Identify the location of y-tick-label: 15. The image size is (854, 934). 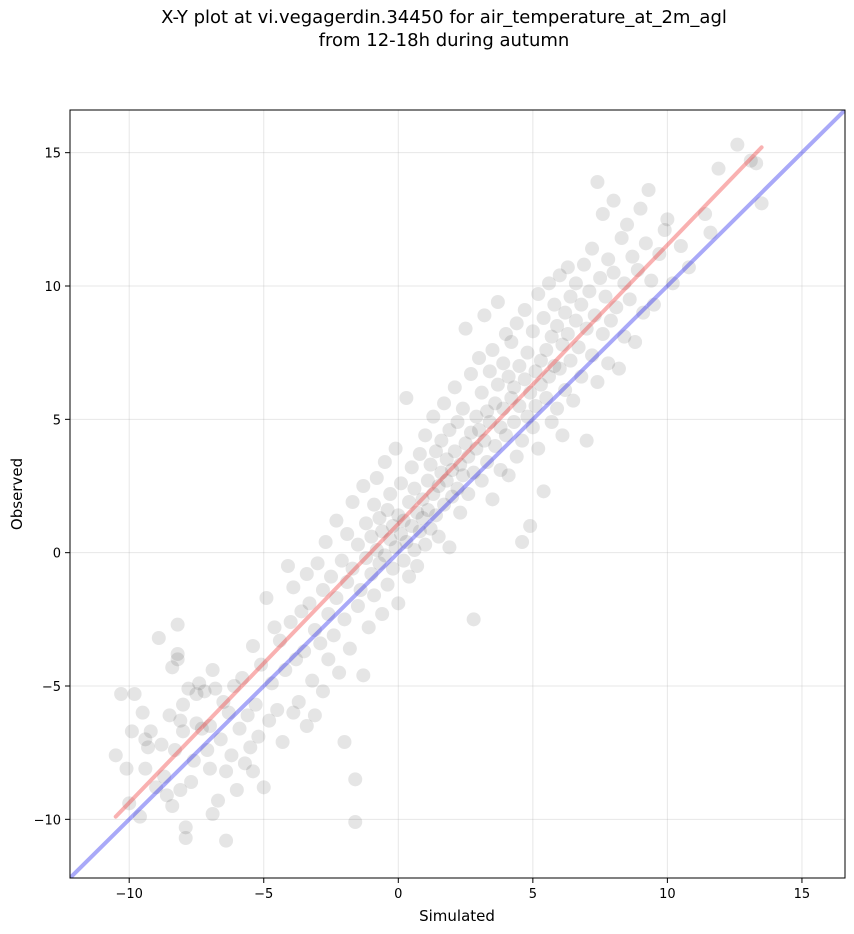
(52, 154).